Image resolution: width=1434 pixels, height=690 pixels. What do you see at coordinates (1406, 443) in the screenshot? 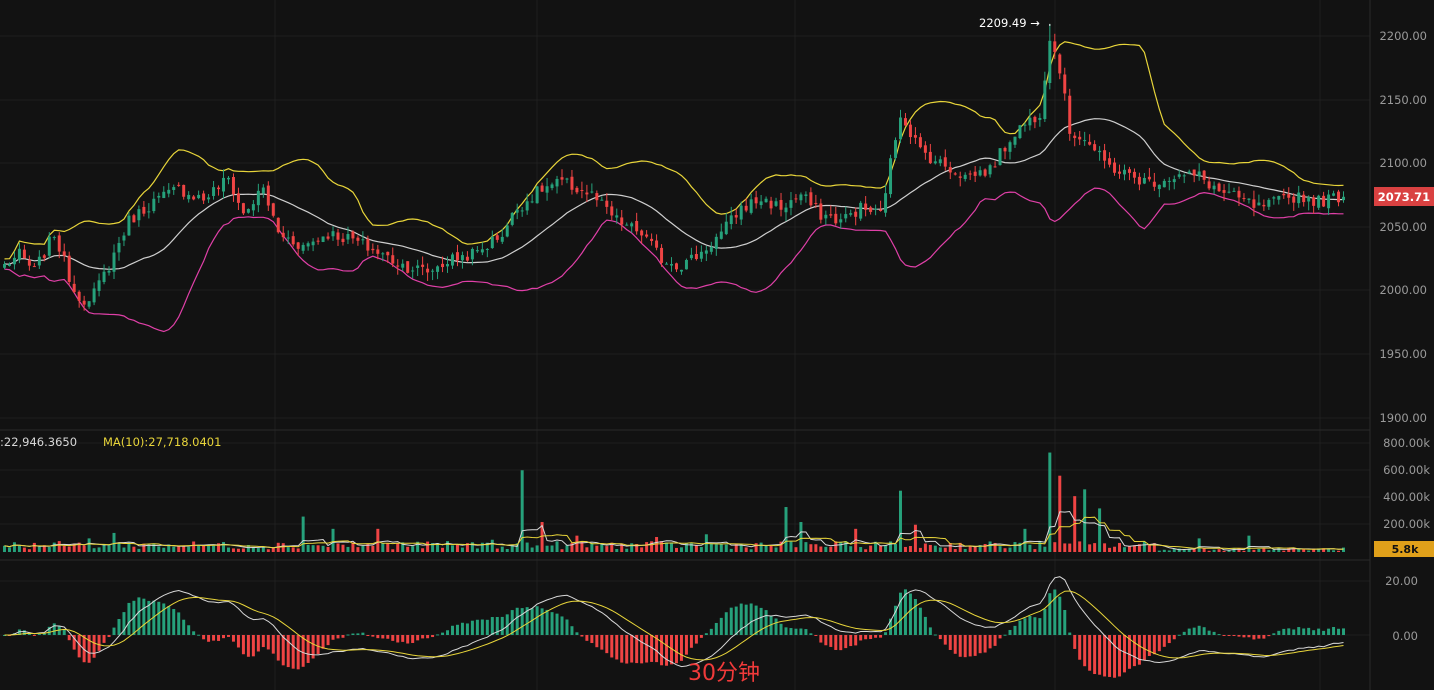
I see `volume-tick-800k: 800.00k` at bounding box center [1406, 443].